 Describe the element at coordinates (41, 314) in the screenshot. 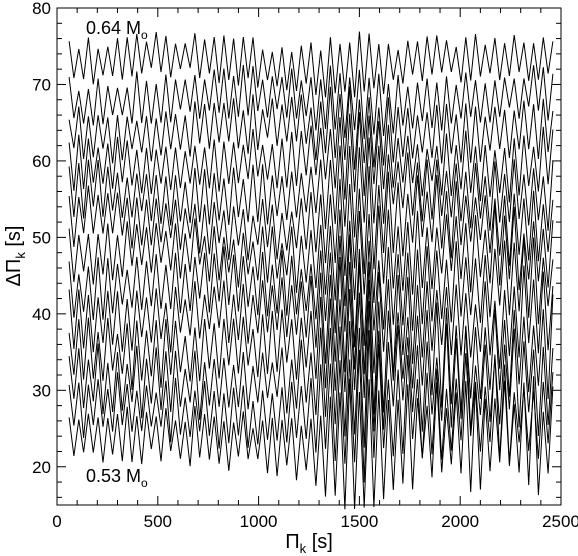

I see `y-tick-label: 40` at that location.